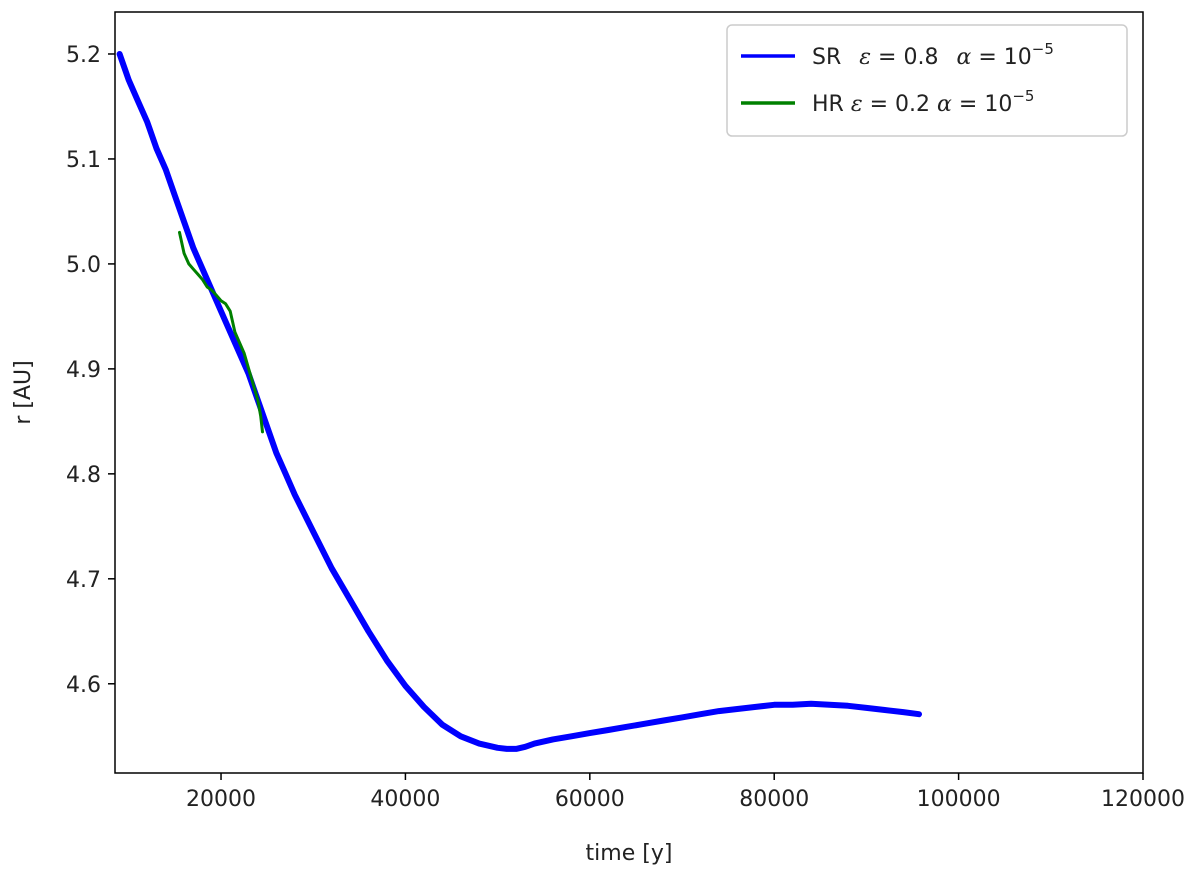  What do you see at coordinates (933, 55) in the screenshot?
I see `legend-label: SR ε = 0.8 α = 10−5` at bounding box center [933, 55].